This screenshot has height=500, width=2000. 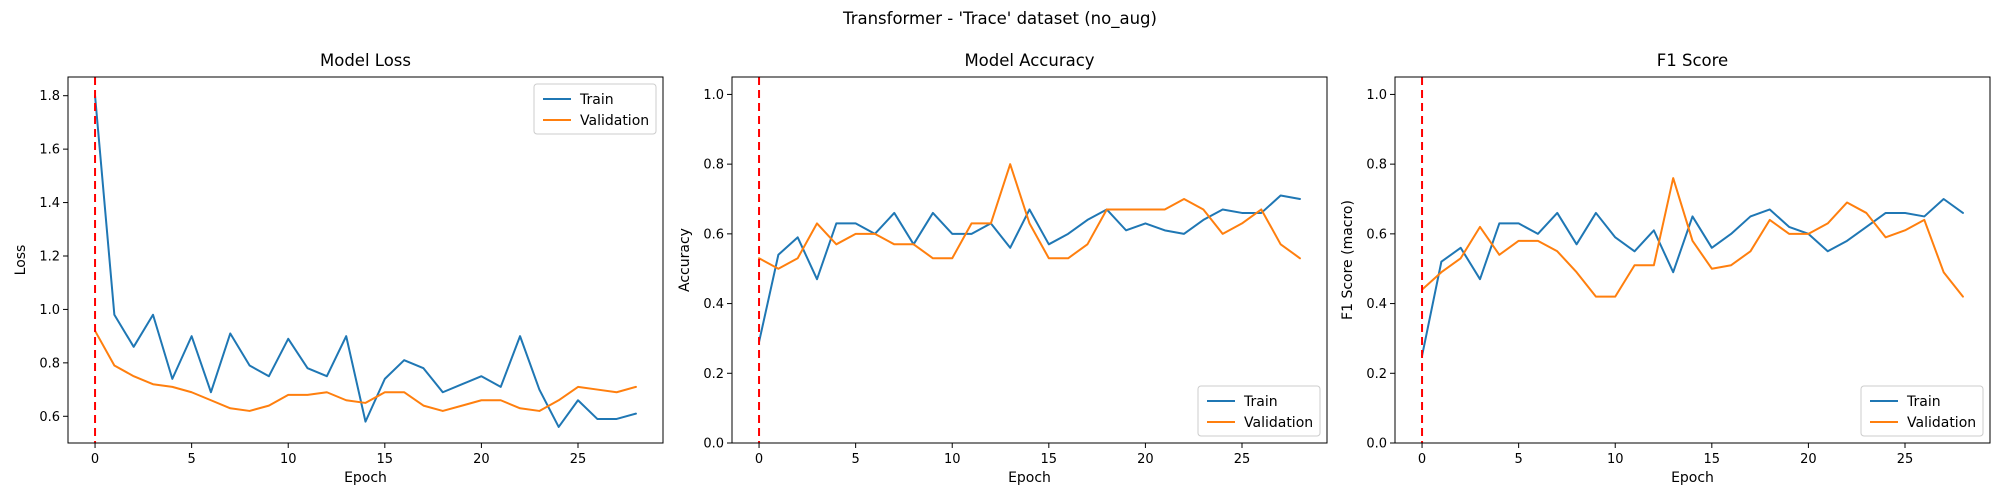 I want to click on y-tick-label: 1.4, so click(x=49, y=203).